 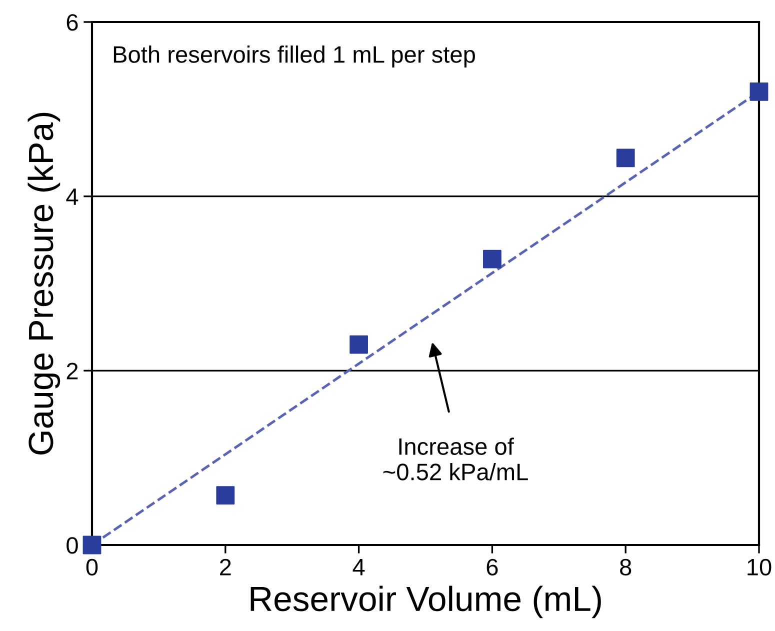 What do you see at coordinates (72, 545) in the screenshot?
I see `y-tick-label: 0` at bounding box center [72, 545].